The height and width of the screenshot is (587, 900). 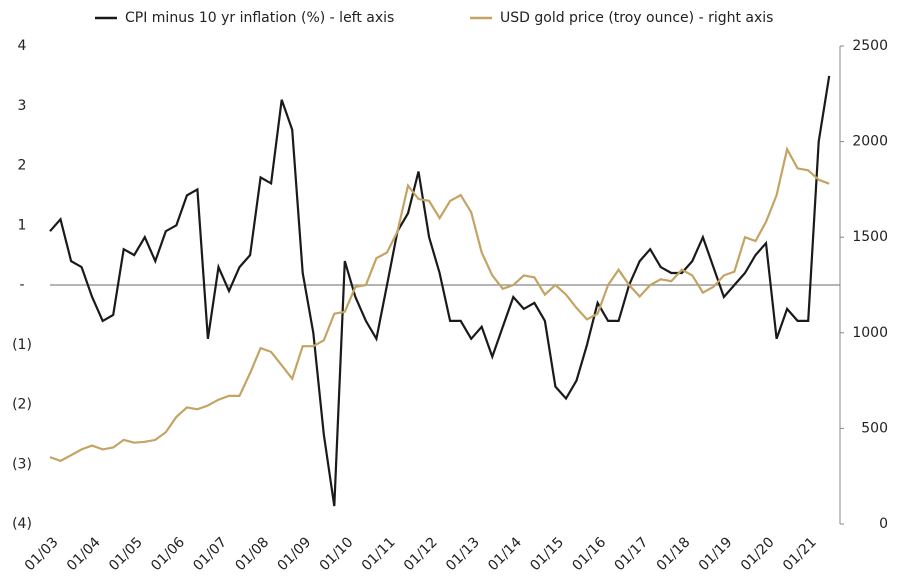 What do you see at coordinates (883, 524) in the screenshot?
I see `y2-tick-label: 0` at bounding box center [883, 524].